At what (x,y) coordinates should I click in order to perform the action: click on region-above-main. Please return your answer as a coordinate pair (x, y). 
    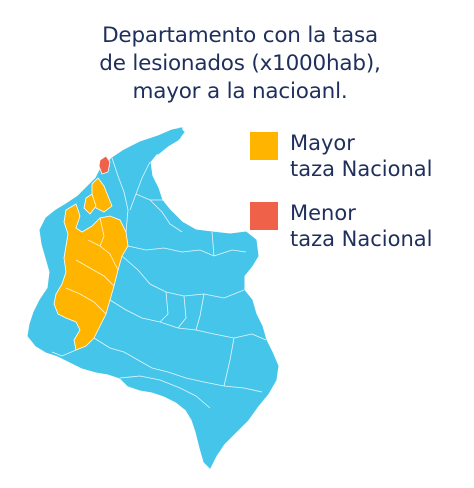
    Looking at the image, I should click on (91, 277).